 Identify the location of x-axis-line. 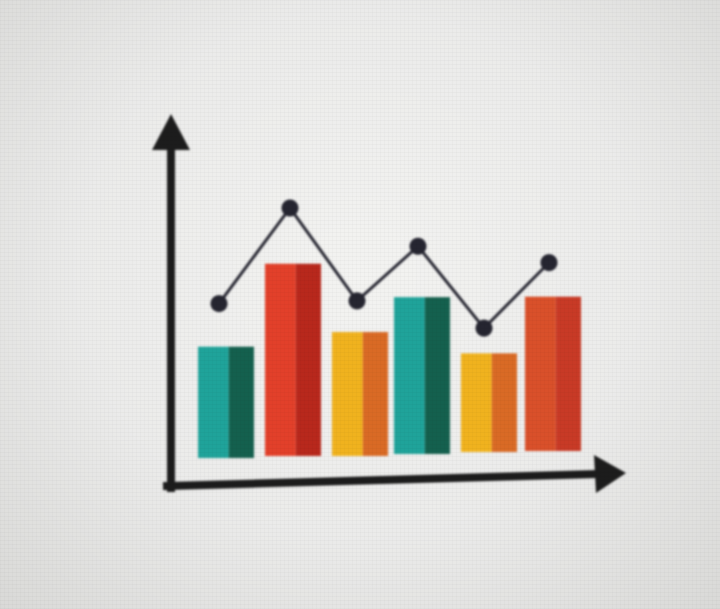
(382, 480).